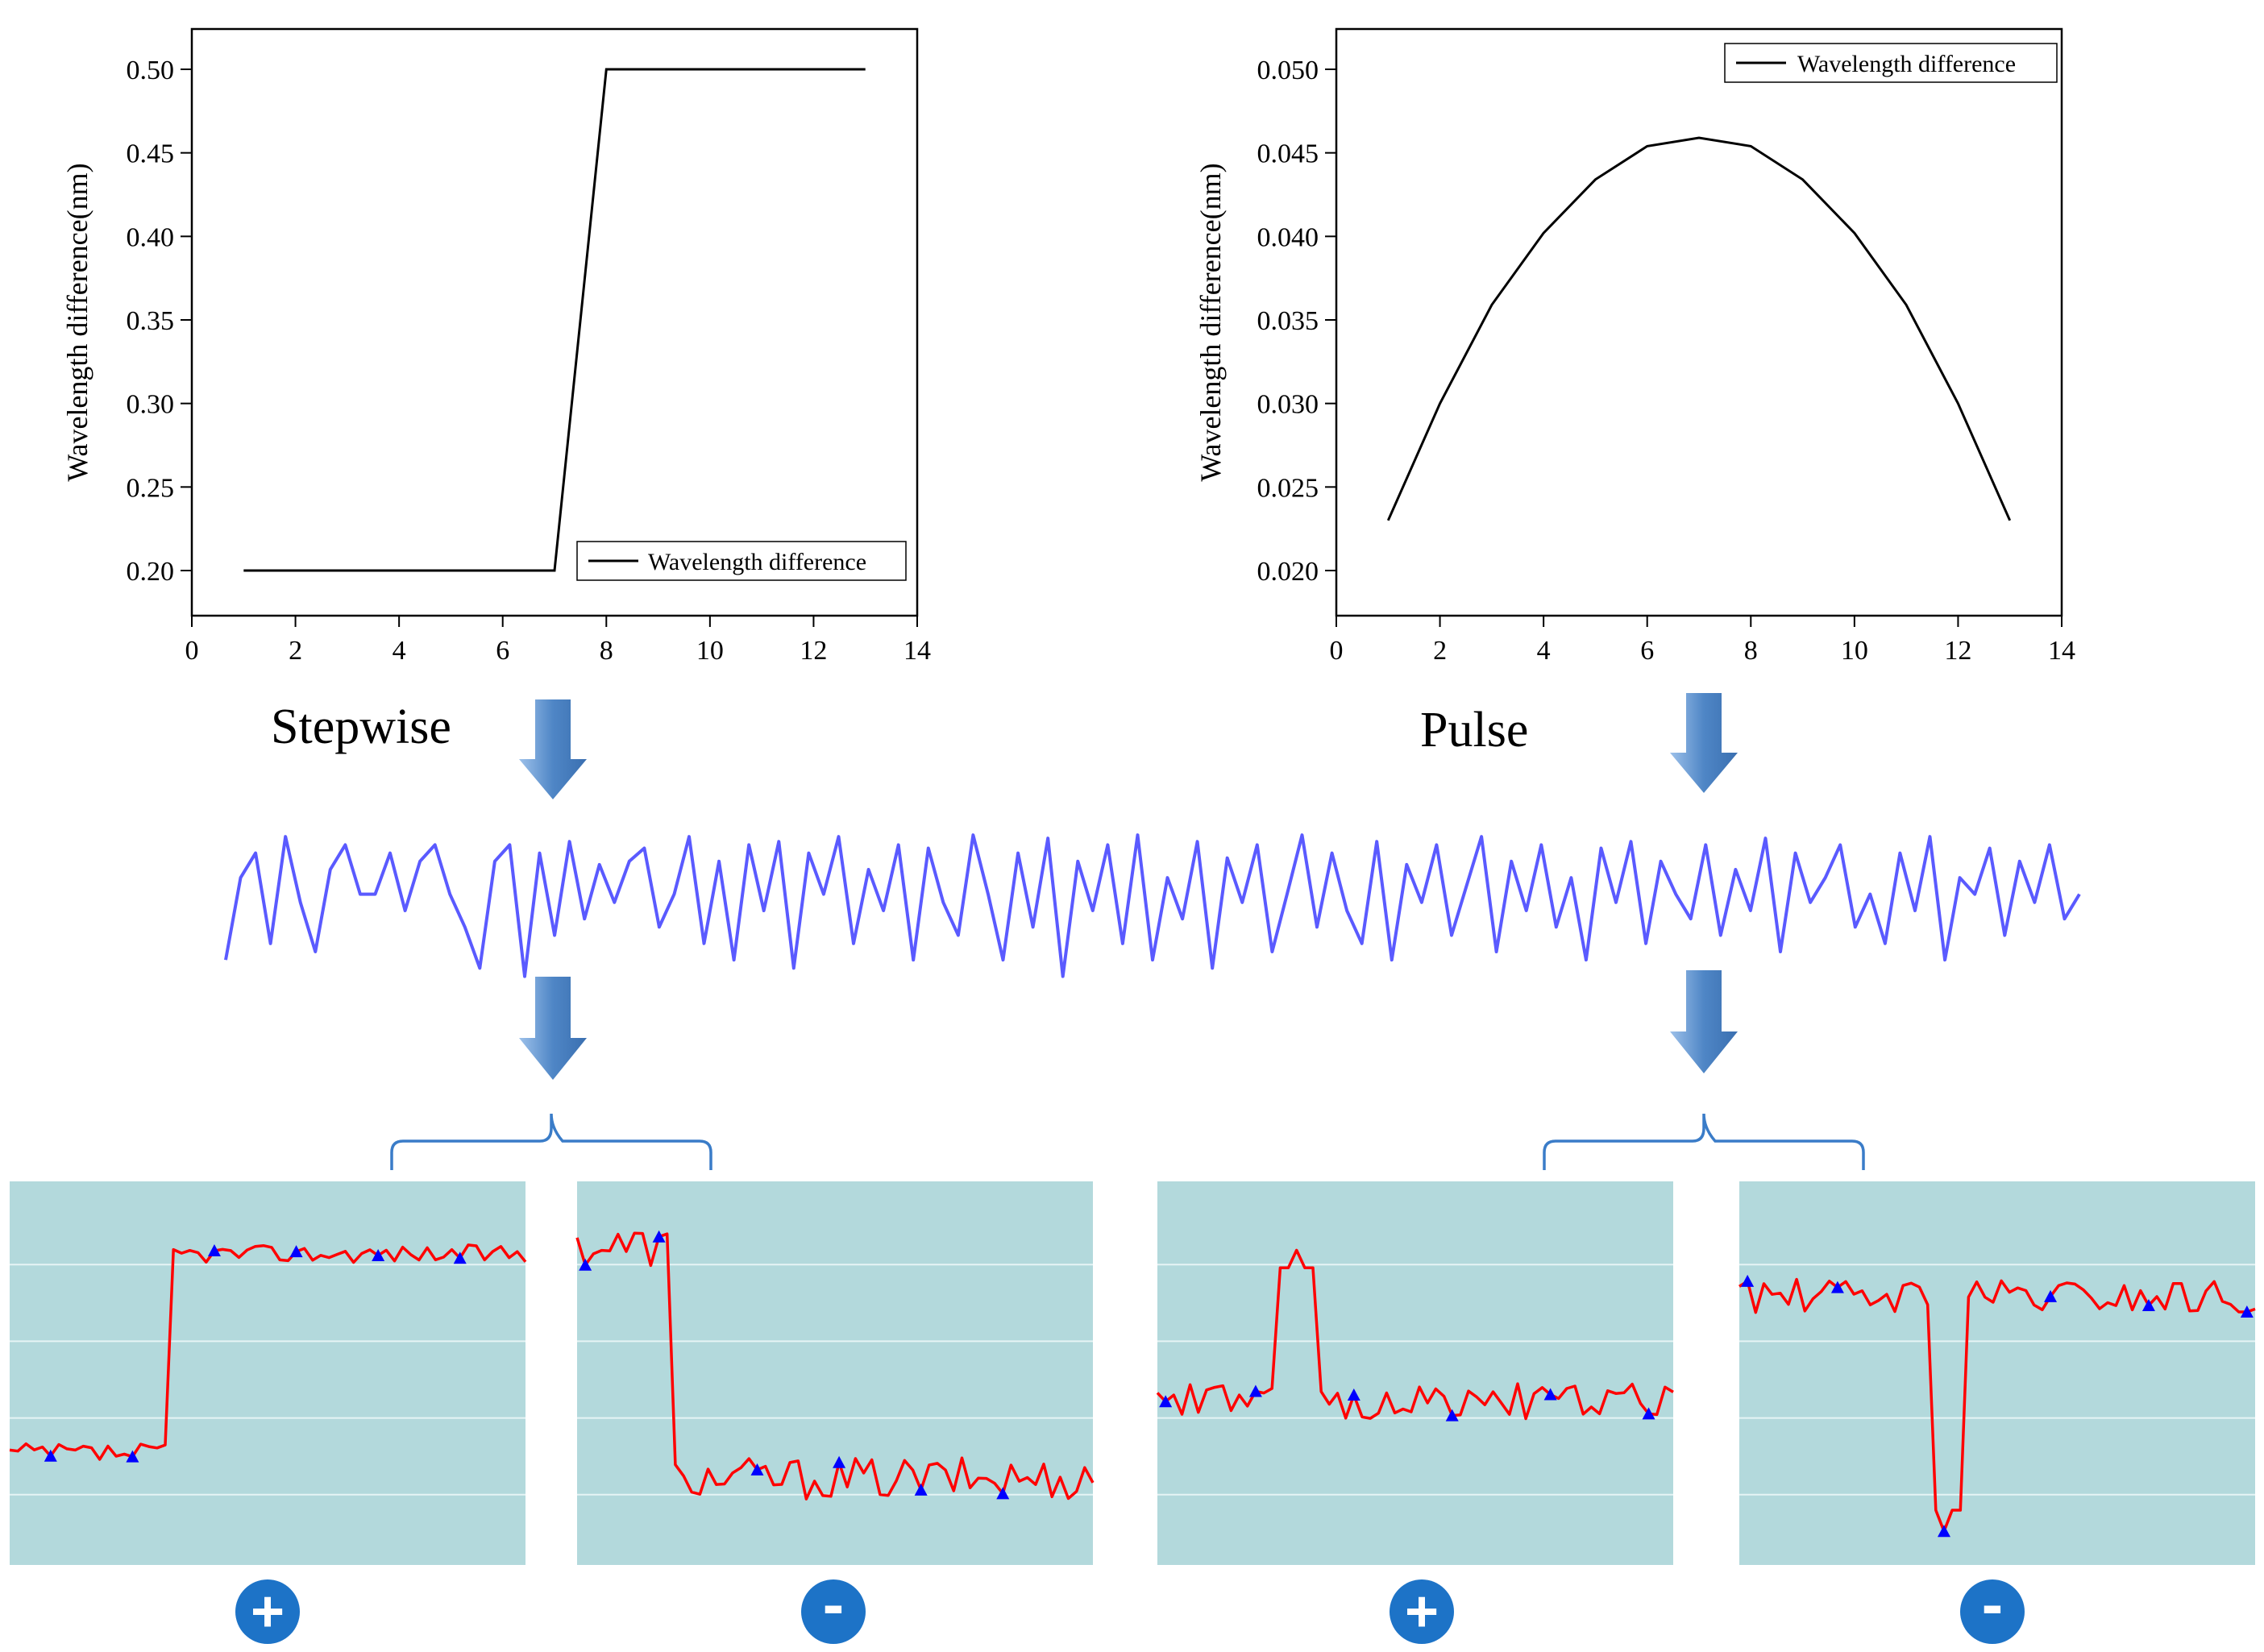 The image size is (2264, 1652). I want to click on y-tick-label: 0.45, so click(151, 154).